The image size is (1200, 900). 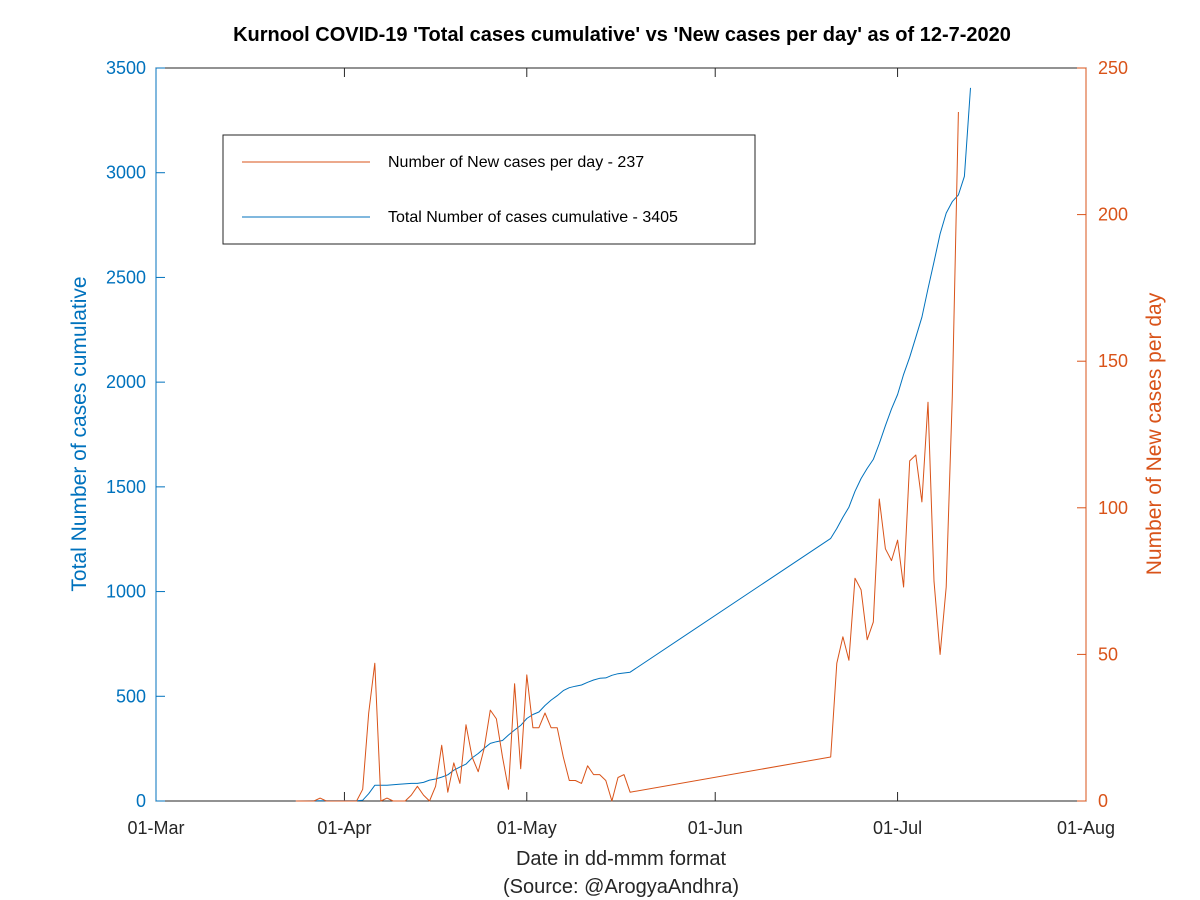 What do you see at coordinates (141, 801) in the screenshot?
I see `left-y-tick-label: 0` at bounding box center [141, 801].